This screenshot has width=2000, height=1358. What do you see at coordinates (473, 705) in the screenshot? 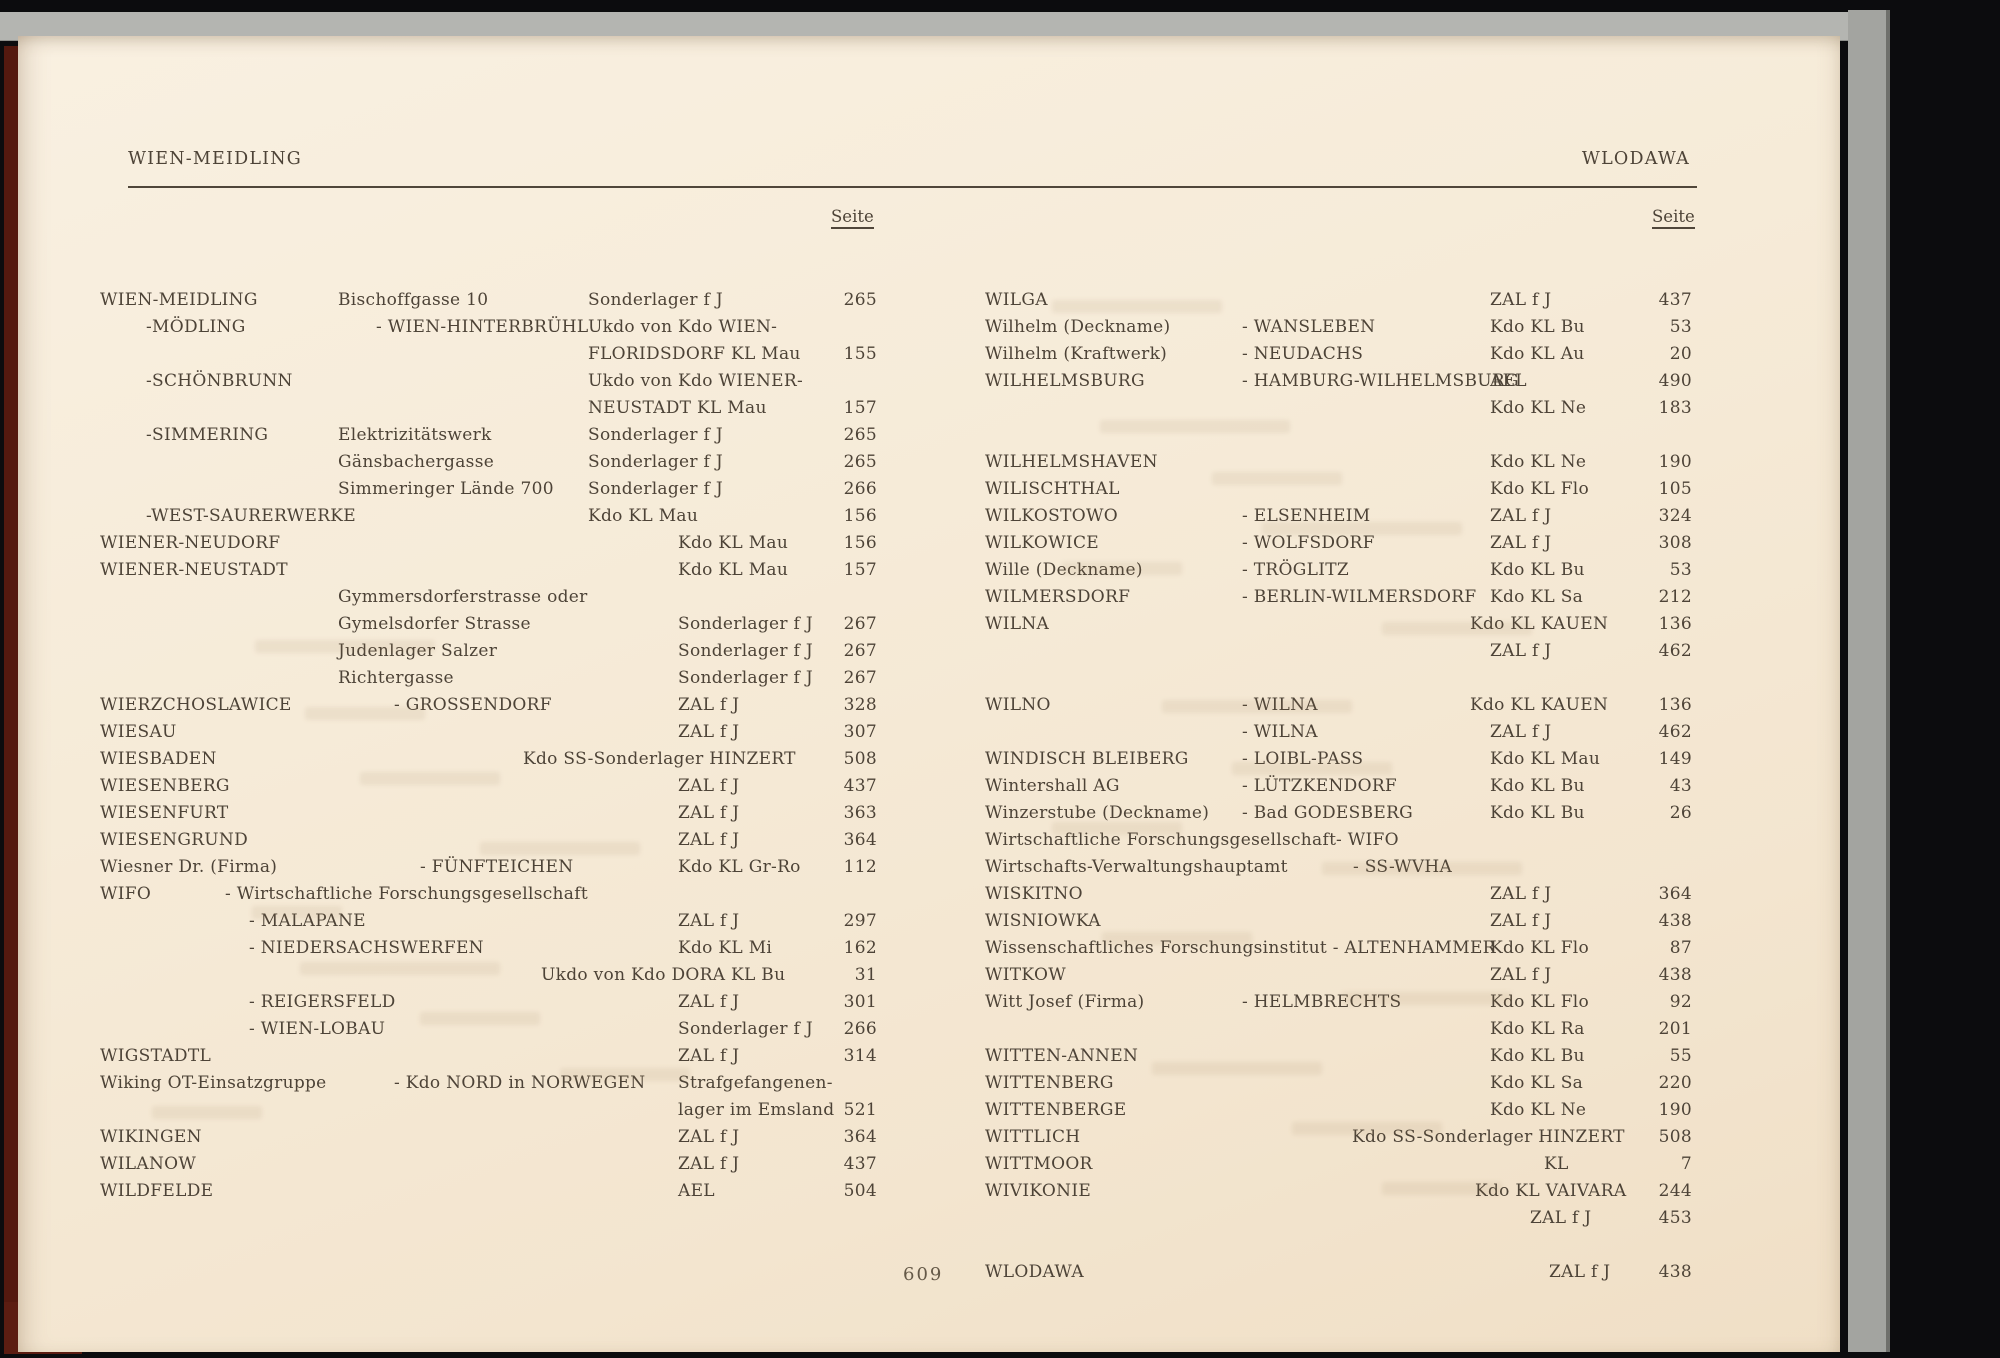
I see `alias-reference: - GROSSENDORF` at bounding box center [473, 705].